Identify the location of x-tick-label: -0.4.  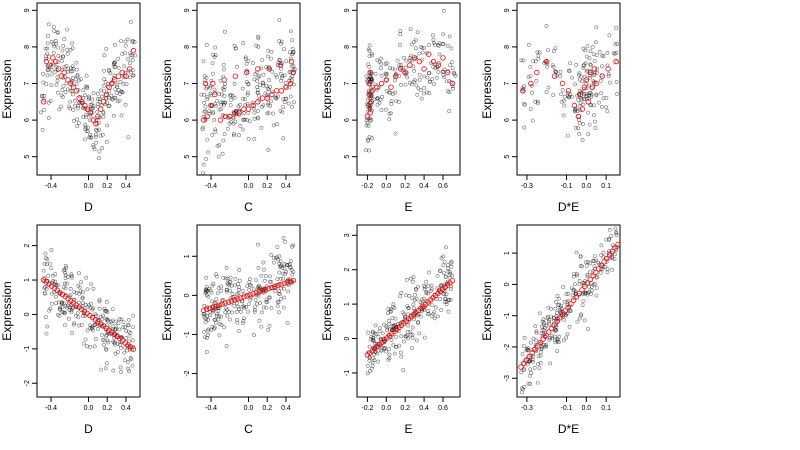
(211, 408).